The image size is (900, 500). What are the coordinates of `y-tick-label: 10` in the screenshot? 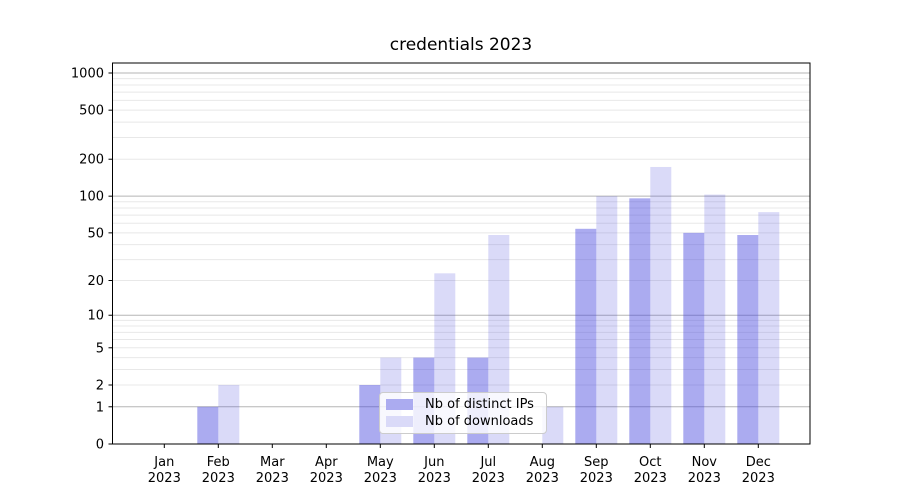 It's located at (95, 316).